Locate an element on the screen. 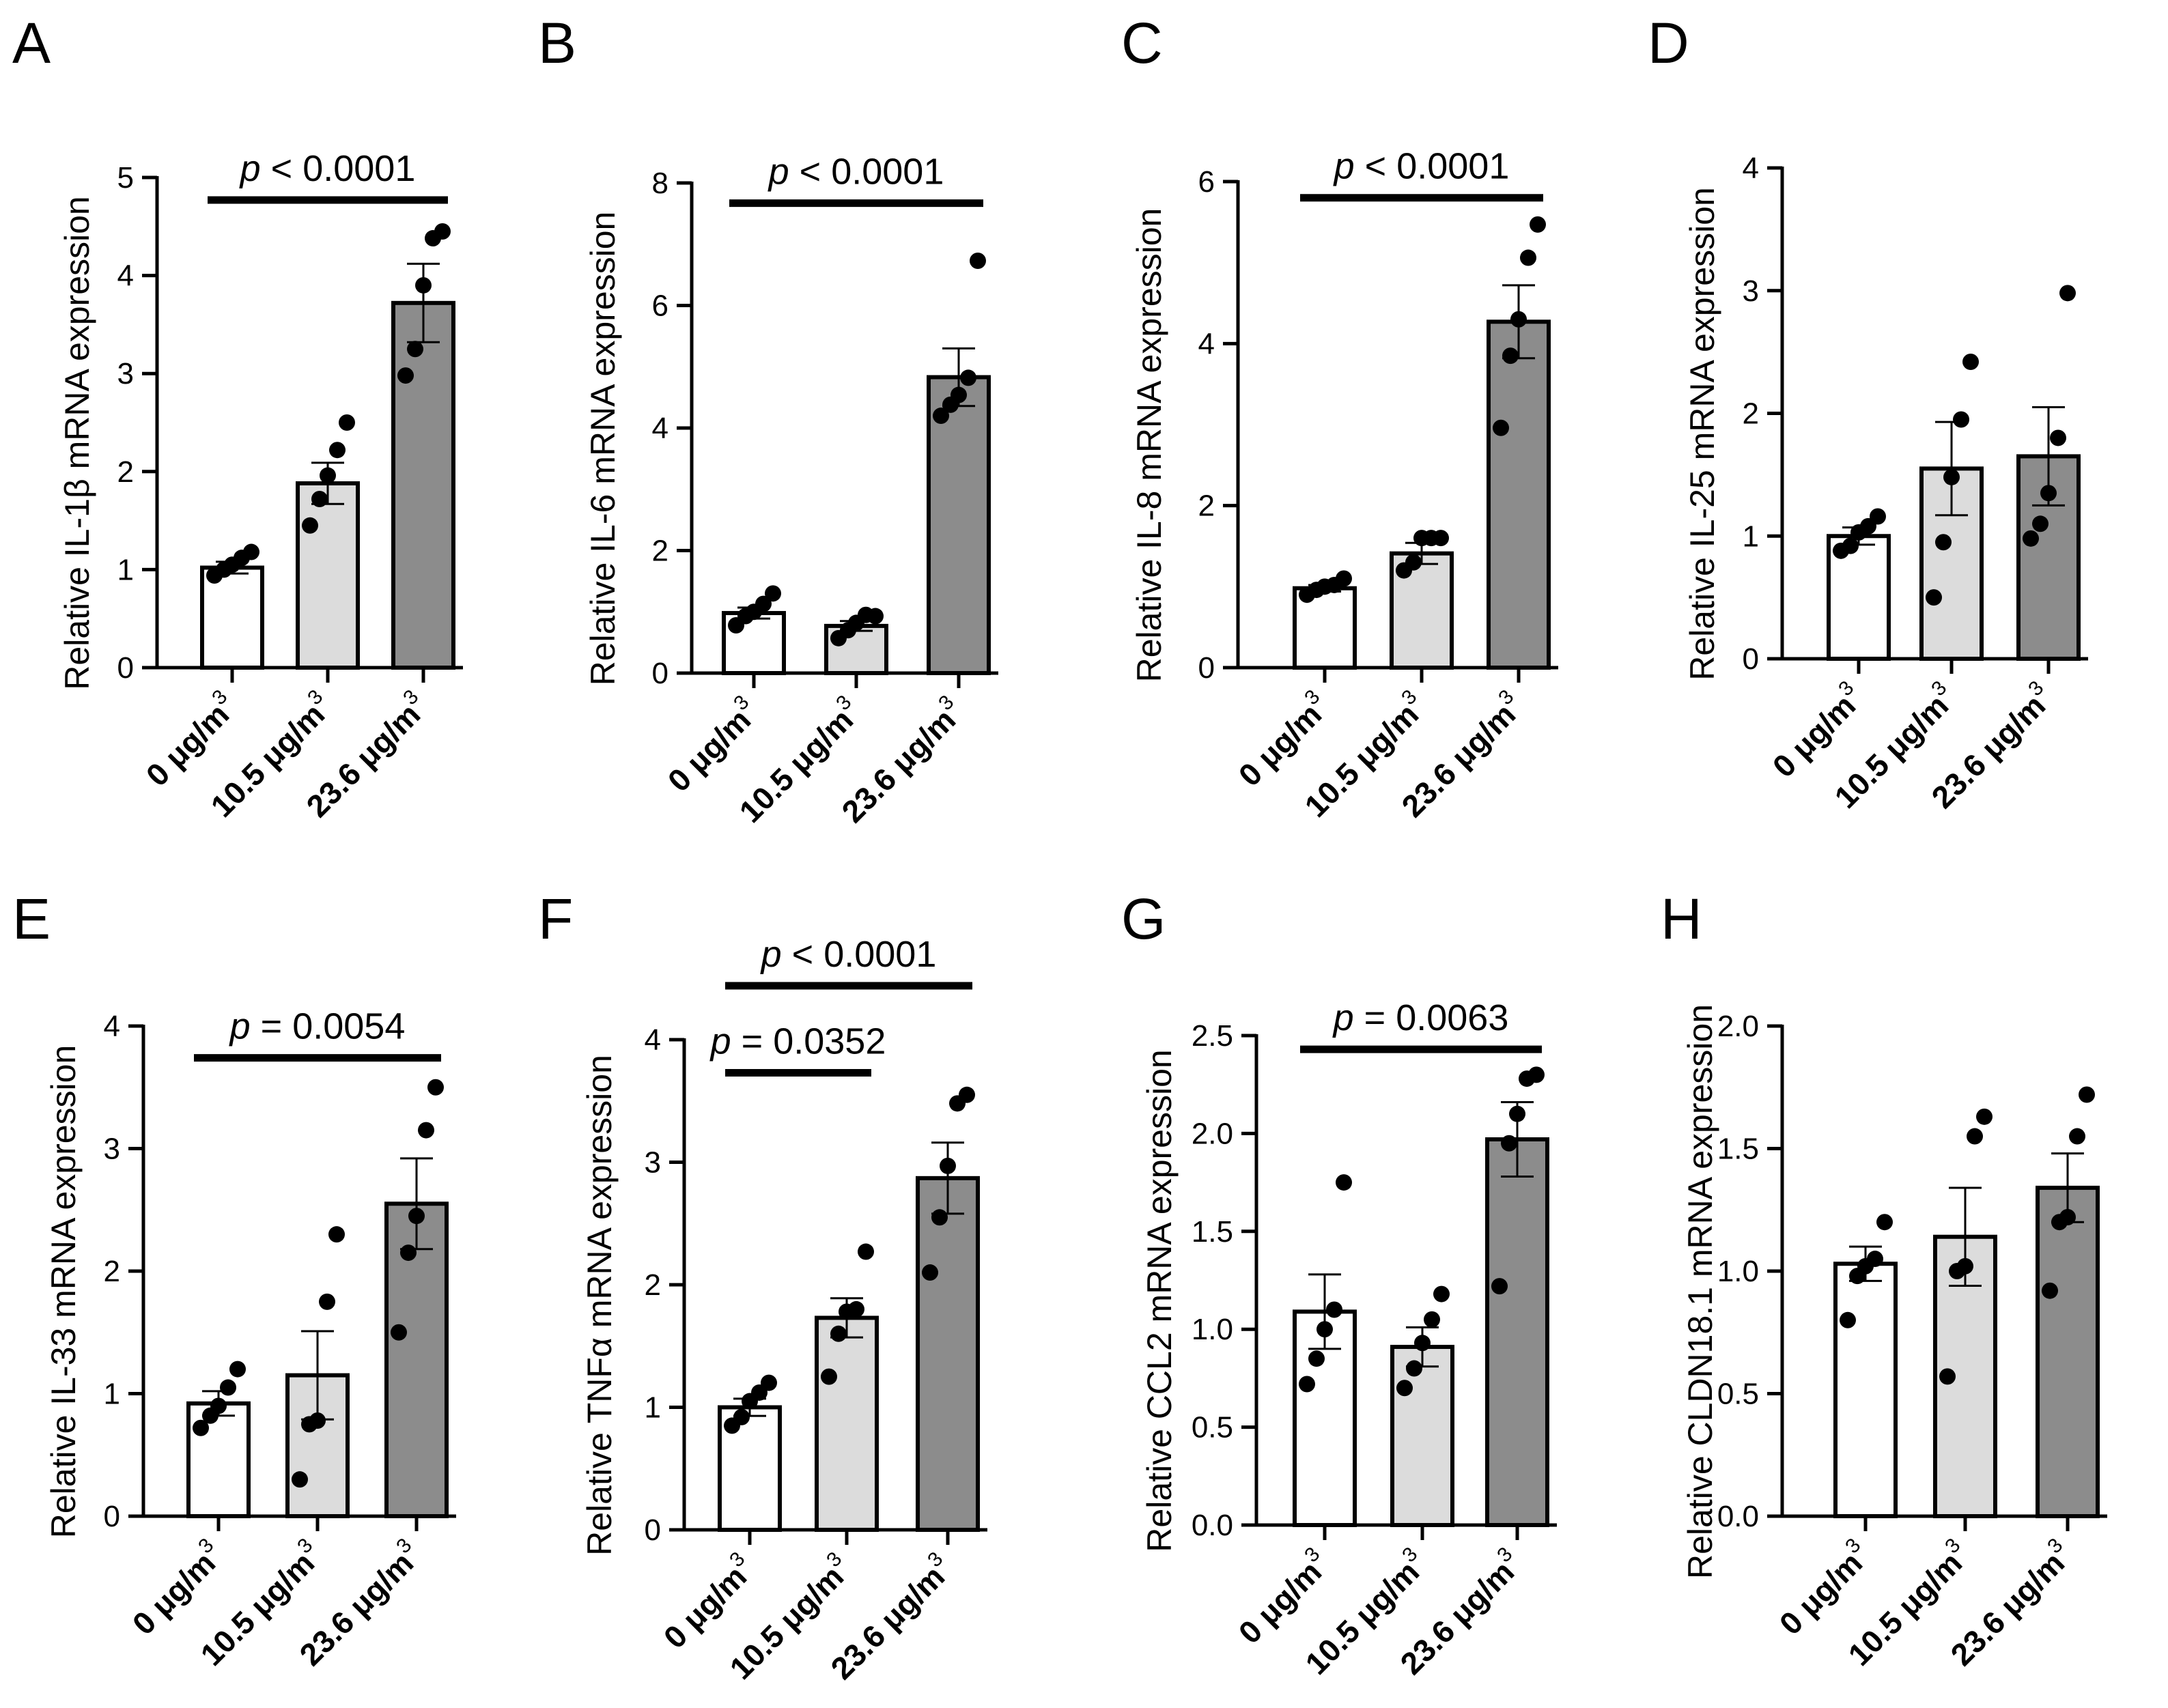 The image size is (2168, 1708). p-value: < 0.0001 is located at coordinates (338, 168).